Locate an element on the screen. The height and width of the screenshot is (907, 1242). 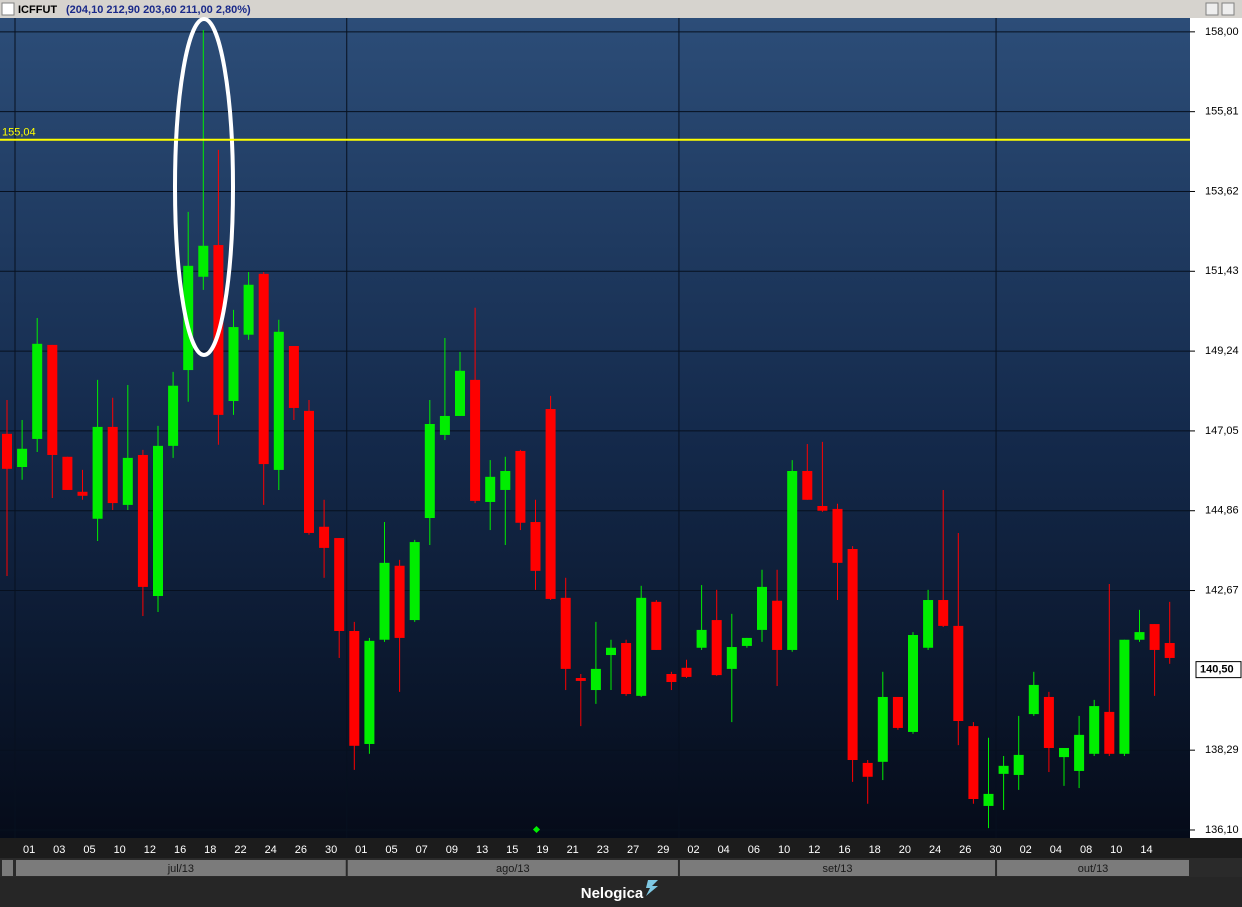
restore-button is located at coordinates (1212, 9).